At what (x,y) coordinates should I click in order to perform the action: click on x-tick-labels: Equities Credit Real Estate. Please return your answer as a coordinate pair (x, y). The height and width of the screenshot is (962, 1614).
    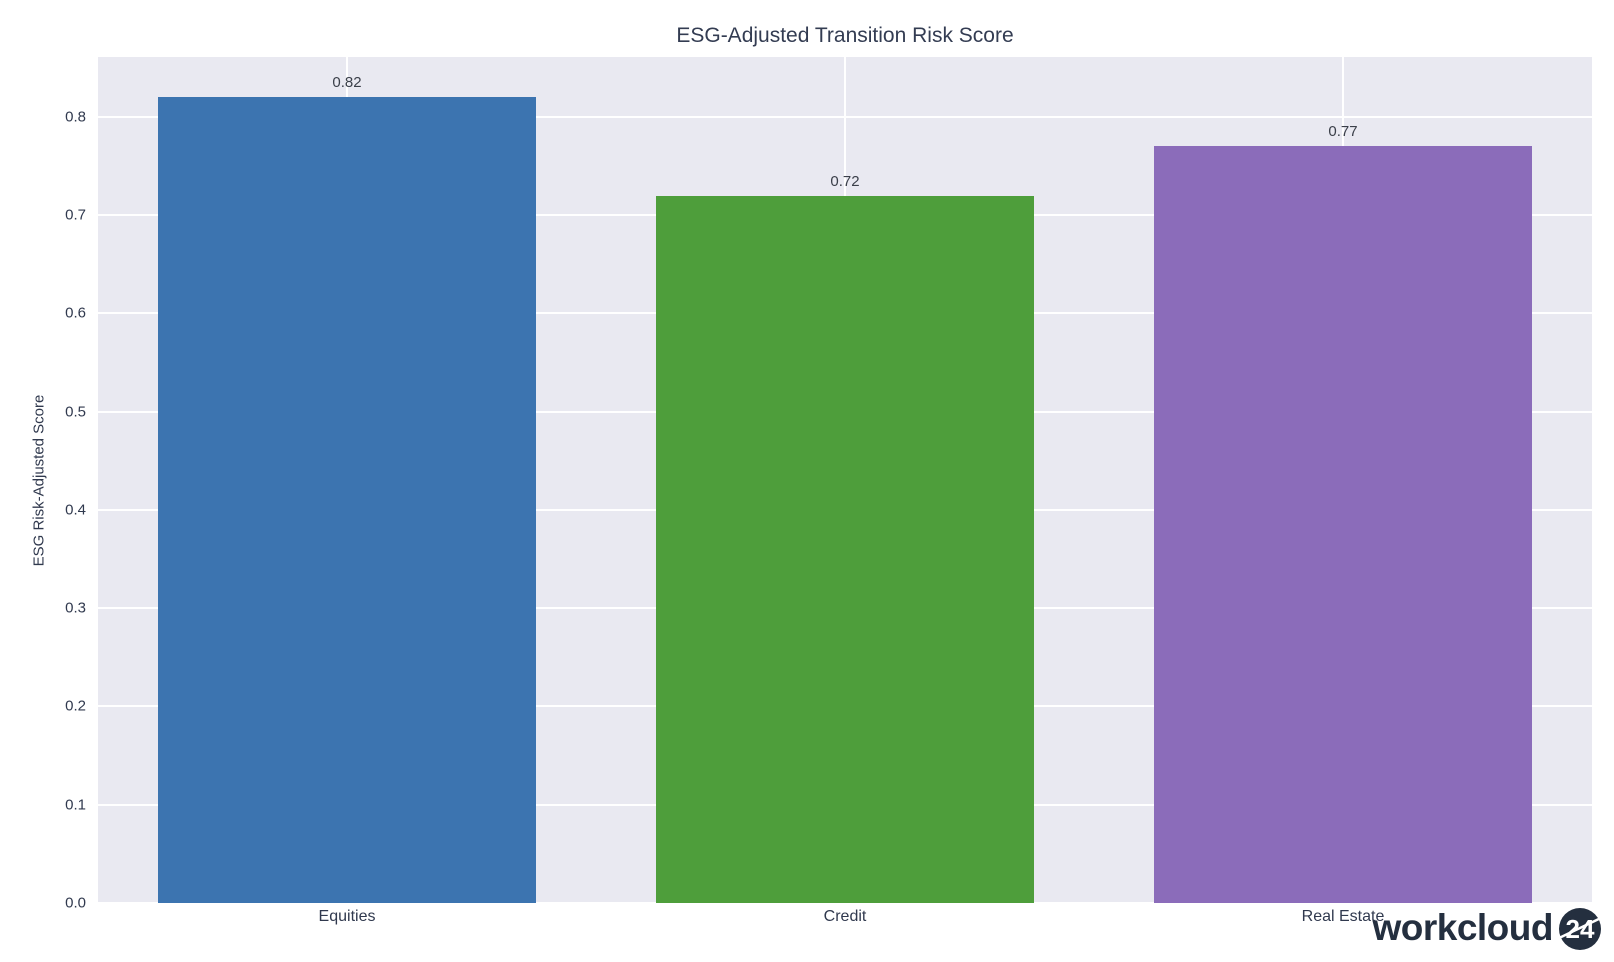
    Looking at the image, I should click on (845, 920).